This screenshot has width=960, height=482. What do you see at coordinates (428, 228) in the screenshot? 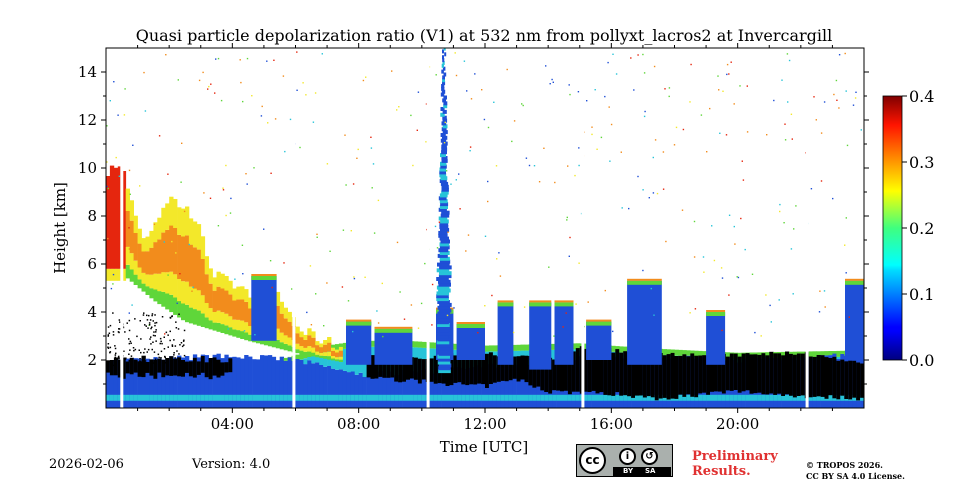
I see `data-gap` at bounding box center [428, 228].